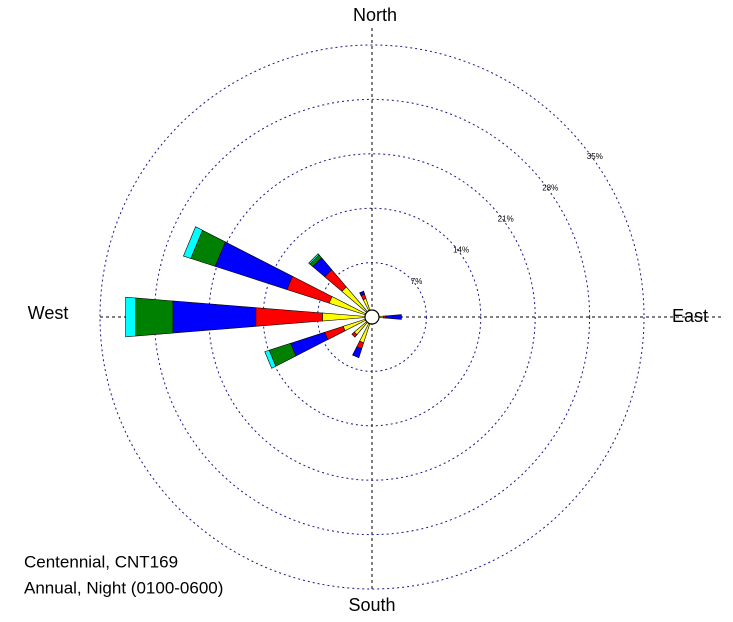 The width and height of the screenshot is (733, 622). Describe the element at coordinates (417, 281) in the screenshot. I see `ring-label: 7%` at that location.